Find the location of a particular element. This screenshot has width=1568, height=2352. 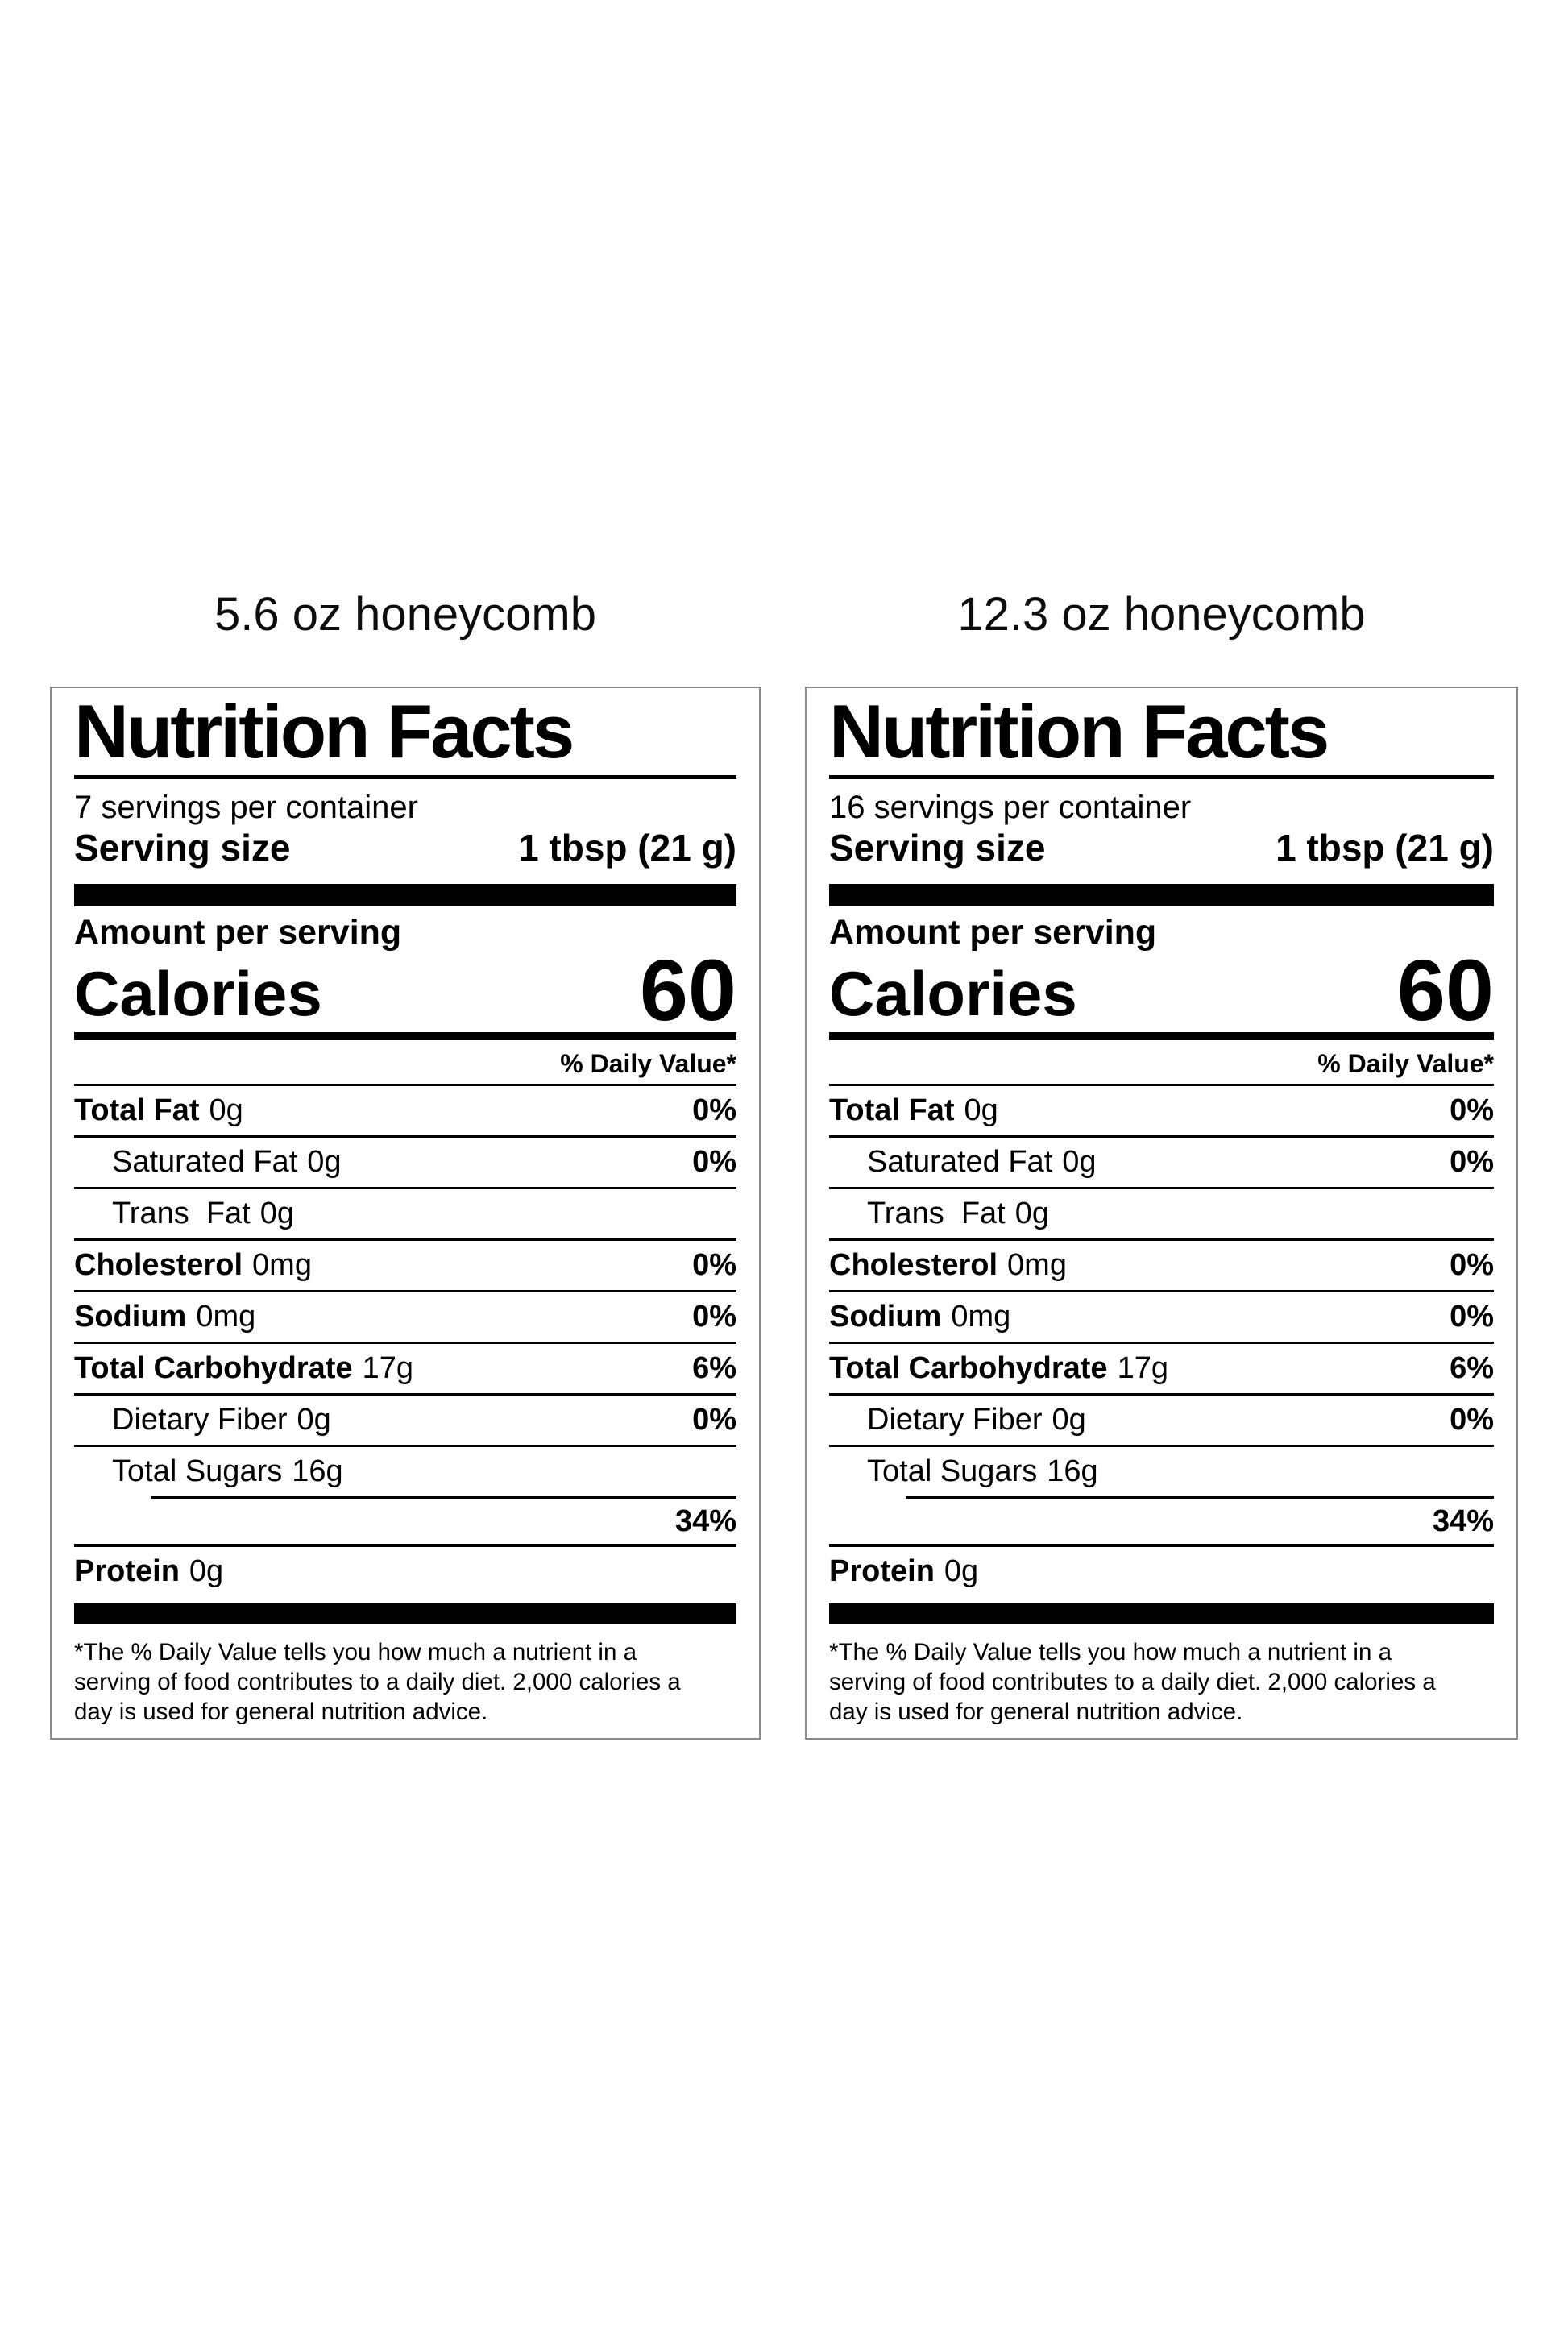

servings-per-container: 7 servings per container is located at coordinates (246, 807).